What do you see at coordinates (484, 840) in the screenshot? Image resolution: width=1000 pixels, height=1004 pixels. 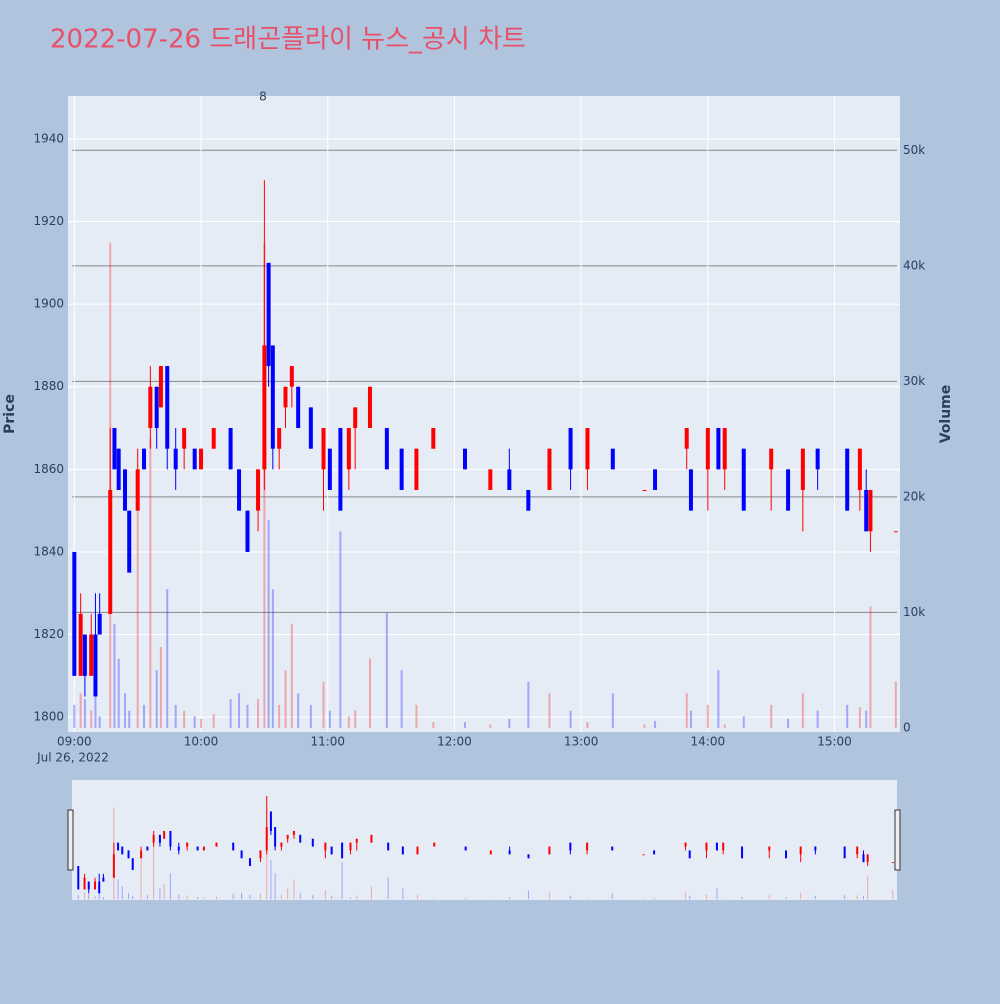 I see `range-slider` at bounding box center [484, 840].